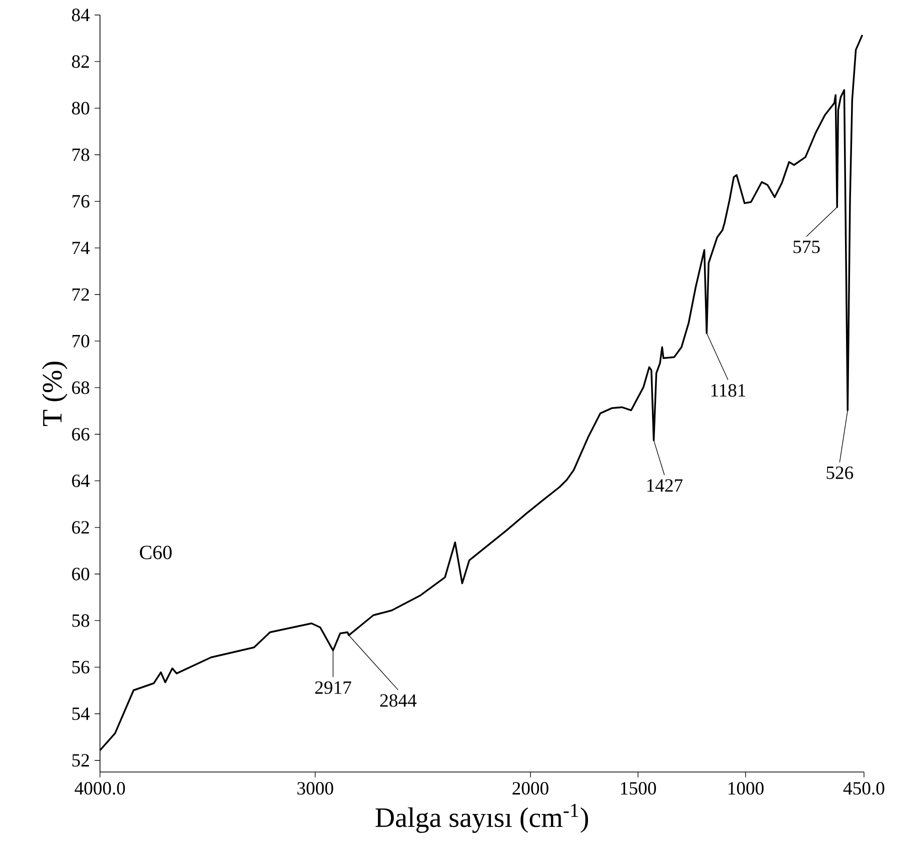 The height and width of the screenshot is (859, 898). I want to click on y-tick-label: 84, so click(81, 15).